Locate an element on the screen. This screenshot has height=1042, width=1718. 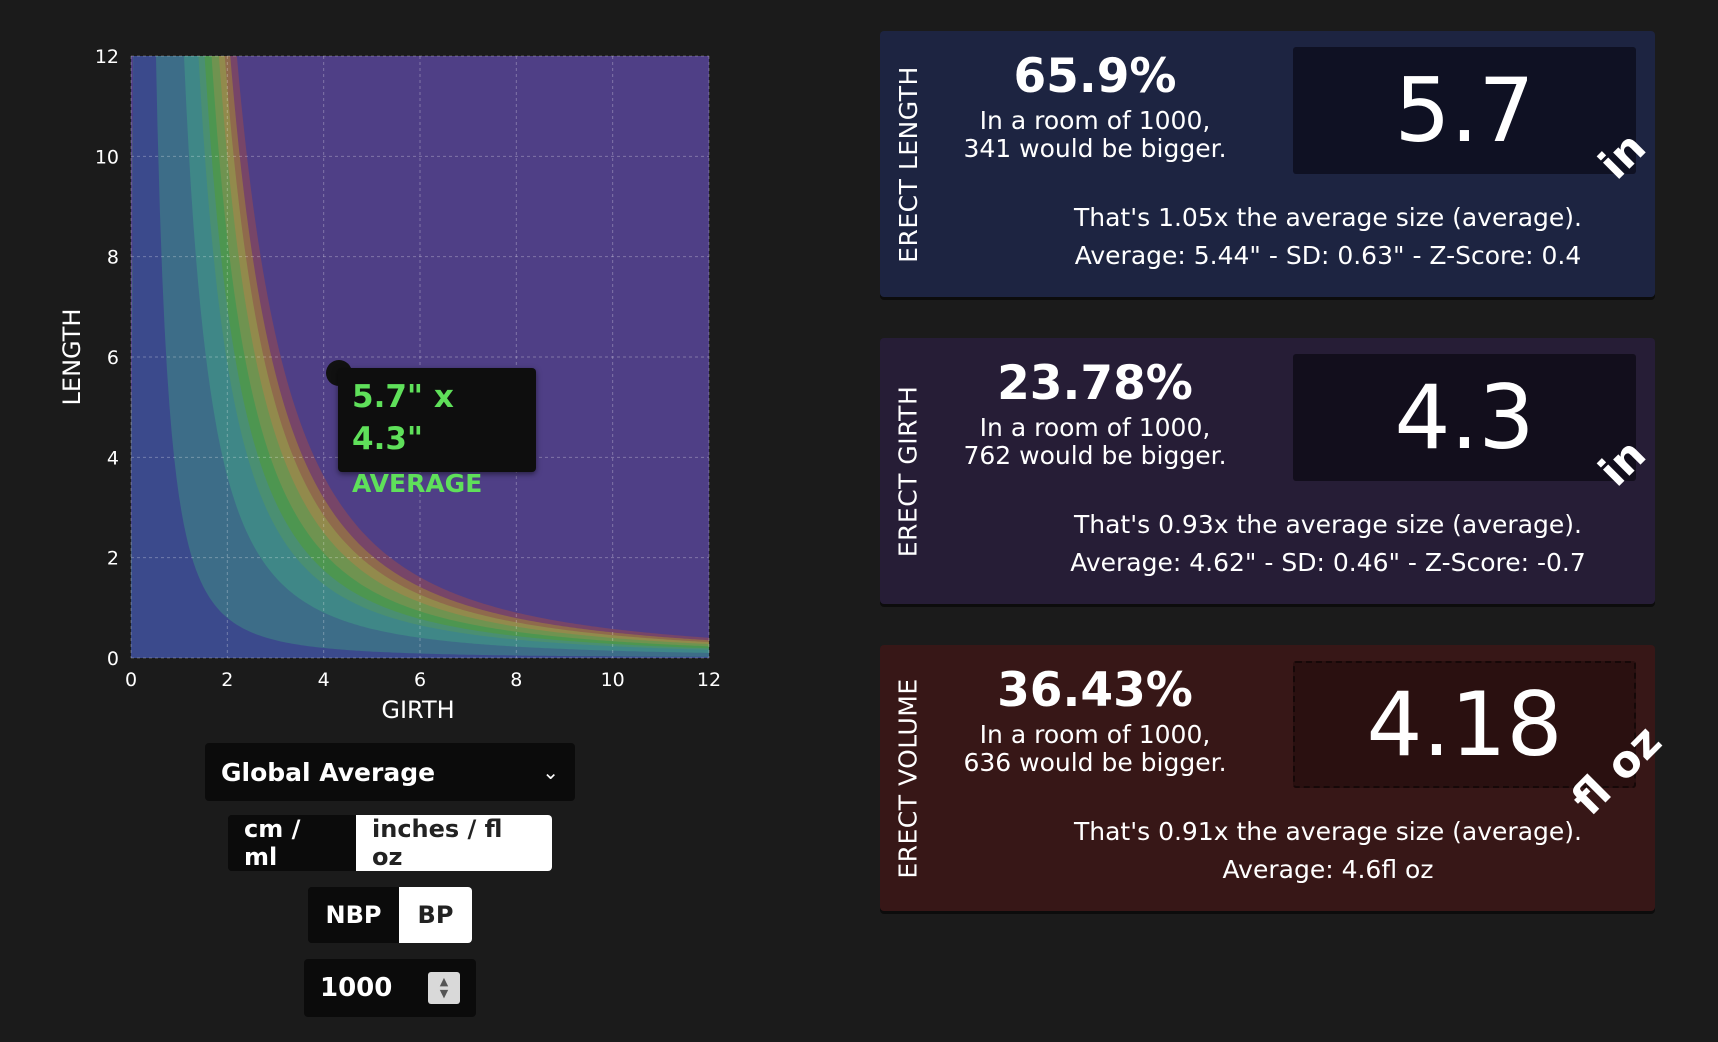
x-tick-labels: 0 2 4 6 8 10 12 is located at coordinates (423, 680).